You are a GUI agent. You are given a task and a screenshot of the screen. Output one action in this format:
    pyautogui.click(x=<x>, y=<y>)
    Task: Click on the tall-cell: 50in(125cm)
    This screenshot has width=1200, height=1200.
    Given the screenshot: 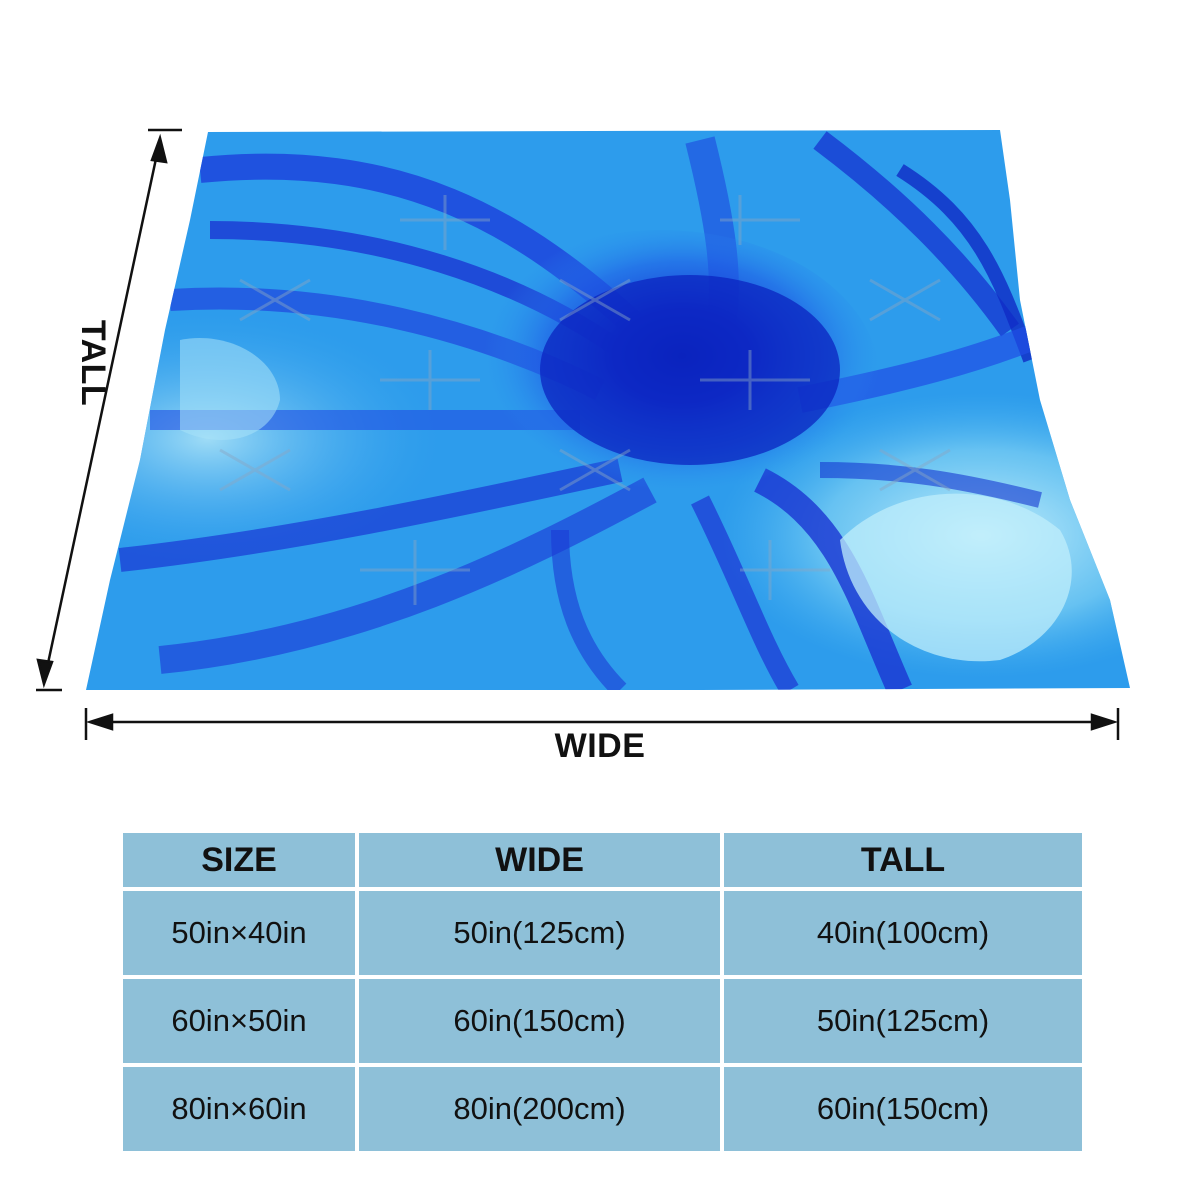 What is the action you would take?
    pyautogui.click(x=903, y=1021)
    